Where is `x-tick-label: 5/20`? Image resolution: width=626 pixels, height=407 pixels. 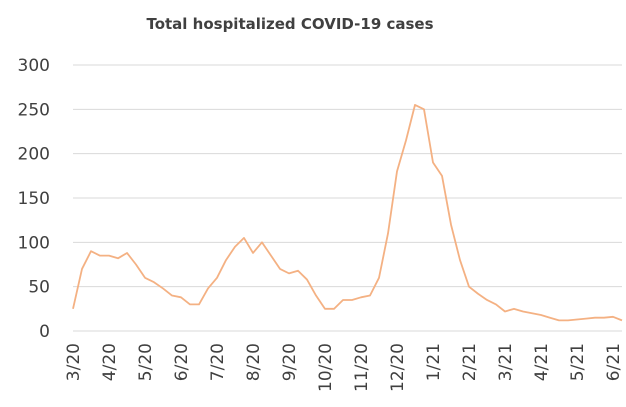
x-tick-label: 5/20 is located at coordinates (146, 362).